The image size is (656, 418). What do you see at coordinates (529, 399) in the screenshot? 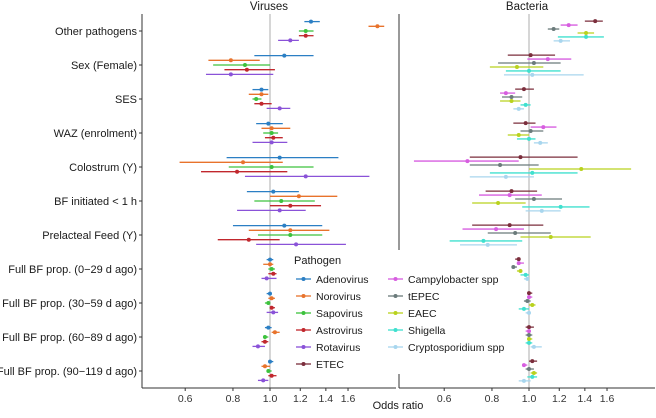
I see `x-tick-label: 1.0` at bounding box center [529, 399].